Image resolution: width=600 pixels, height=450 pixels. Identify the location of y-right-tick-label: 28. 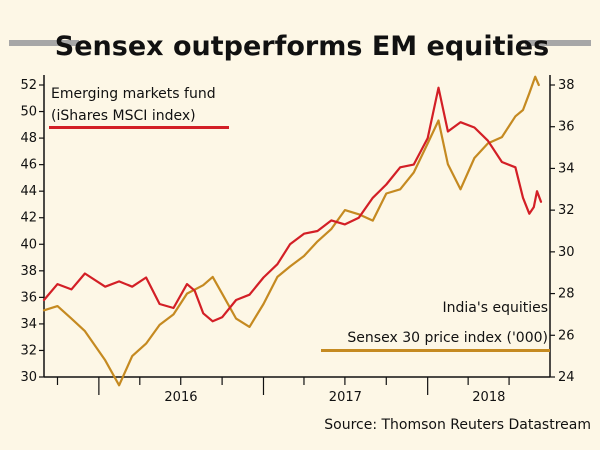
(566, 294).